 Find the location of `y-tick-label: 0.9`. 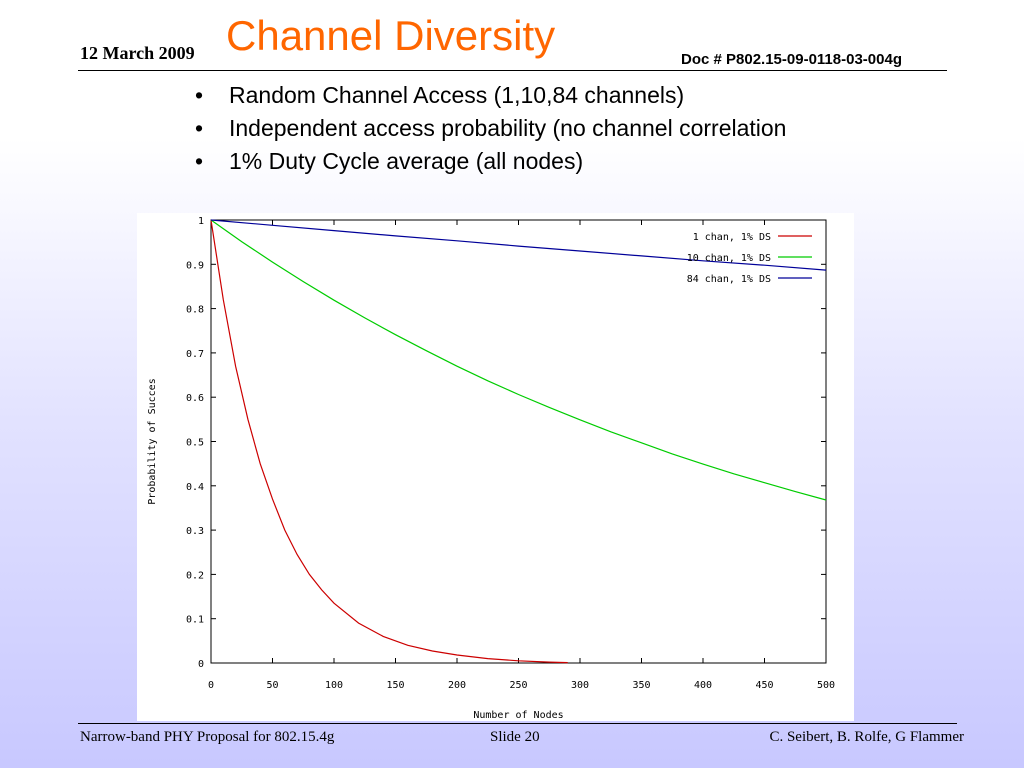

y-tick-label: 0.9 is located at coordinates (195, 265).